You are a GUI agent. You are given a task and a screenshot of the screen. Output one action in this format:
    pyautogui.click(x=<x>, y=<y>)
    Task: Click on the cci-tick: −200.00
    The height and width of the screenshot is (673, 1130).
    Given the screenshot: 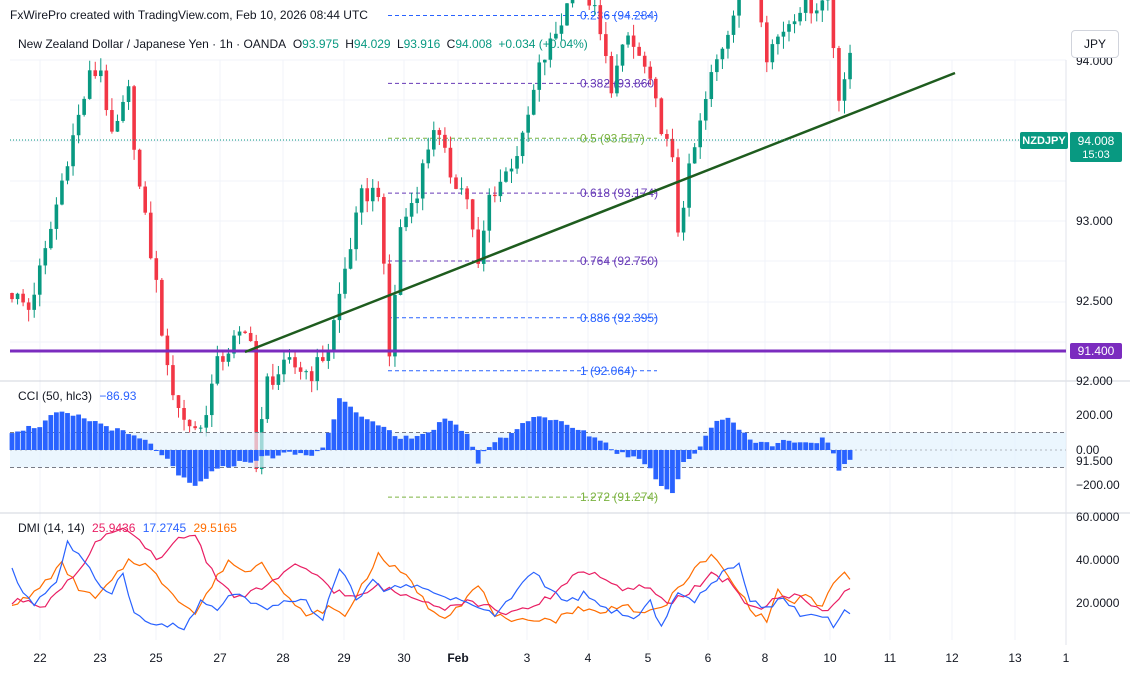 What is the action you would take?
    pyautogui.click(x=1098, y=485)
    